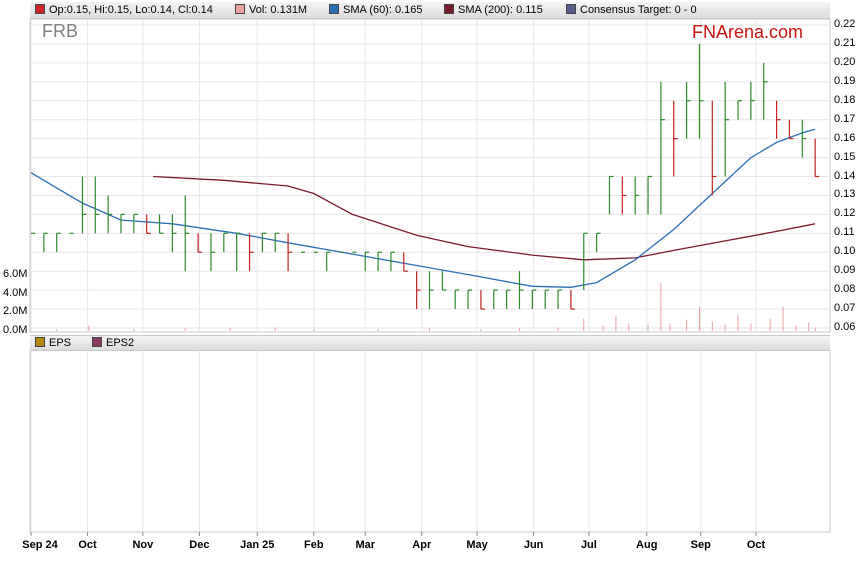  Describe the element at coordinates (240, 9) in the screenshot. I see `volume-swatch-icon` at that location.